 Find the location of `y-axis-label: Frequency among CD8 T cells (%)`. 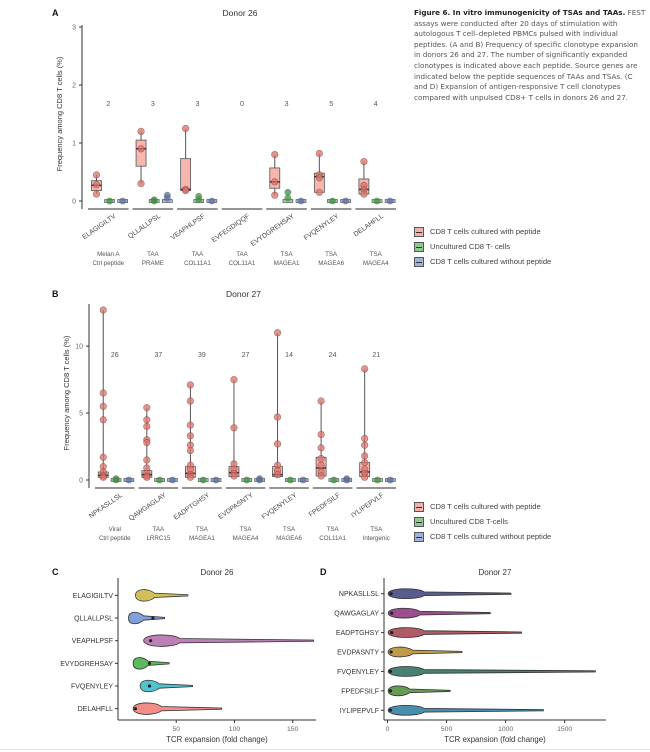

y-axis-label: Frequency among CD8 T cells (%) is located at coordinates (66, 392).